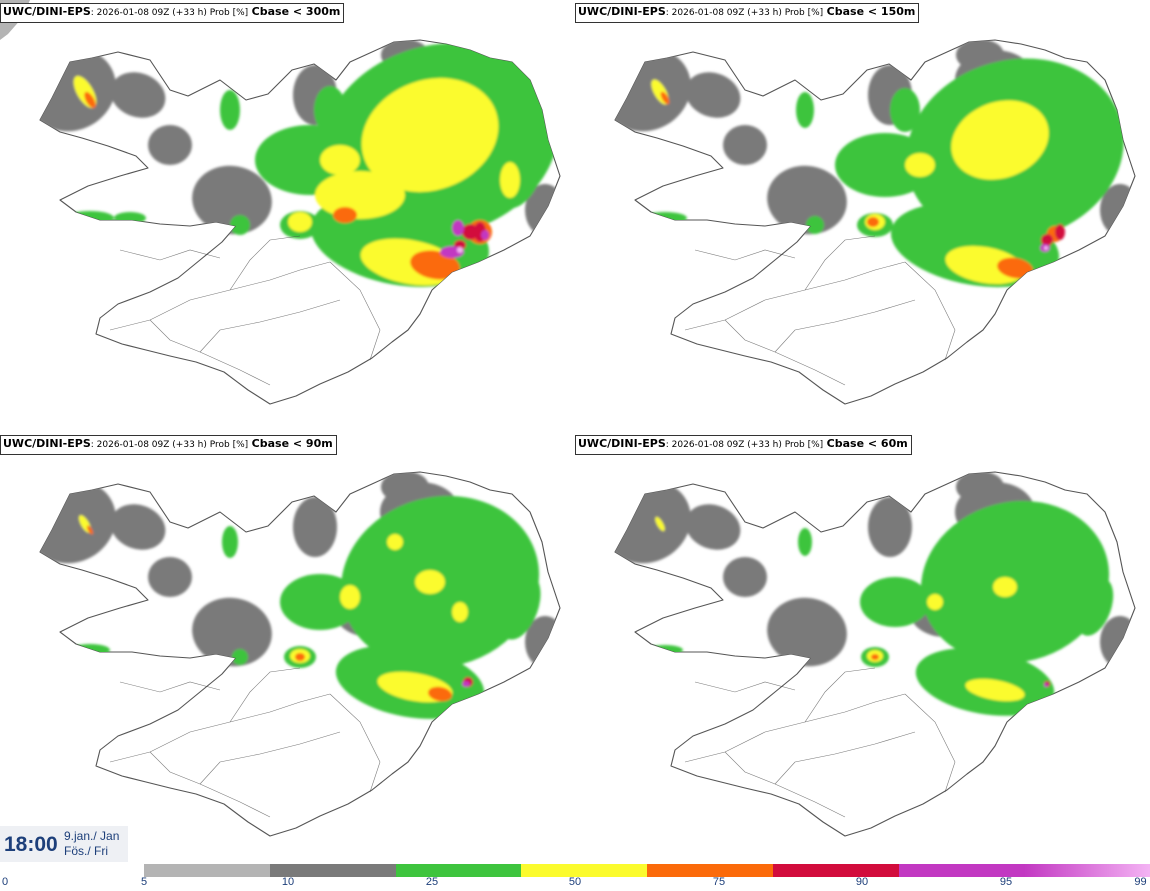  I want to click on colorbar-tick-label: 95, so click(1006, 882).